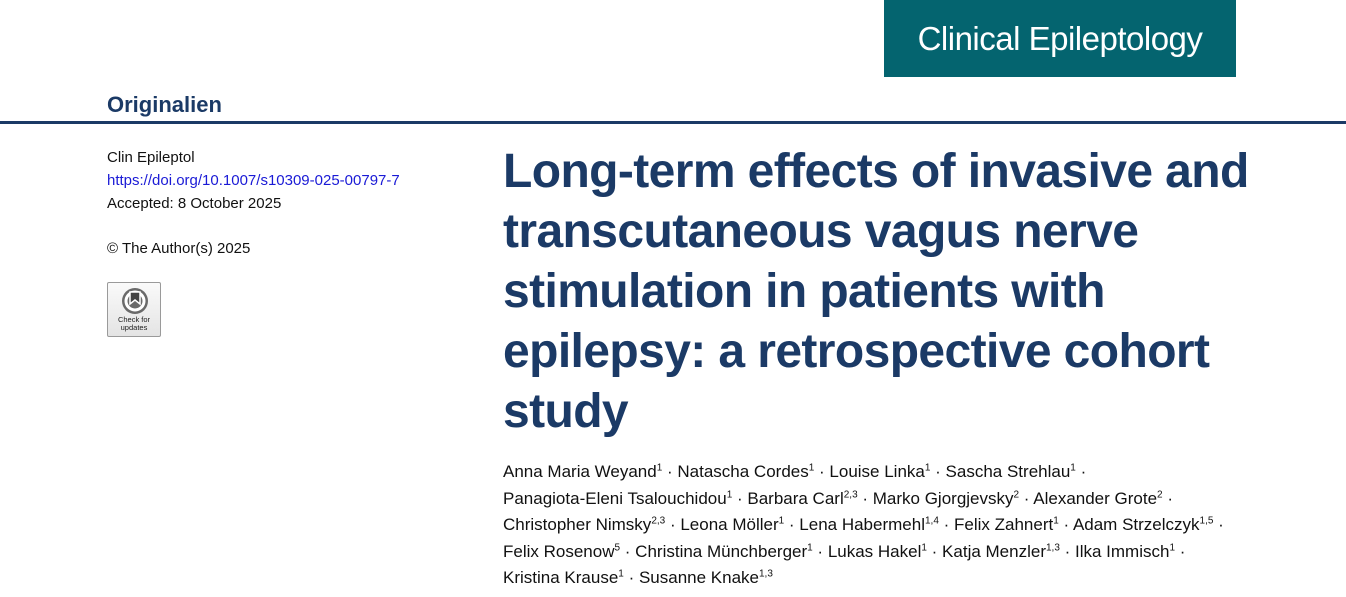  I want to click on crossmark-icon, so click(135, 301).